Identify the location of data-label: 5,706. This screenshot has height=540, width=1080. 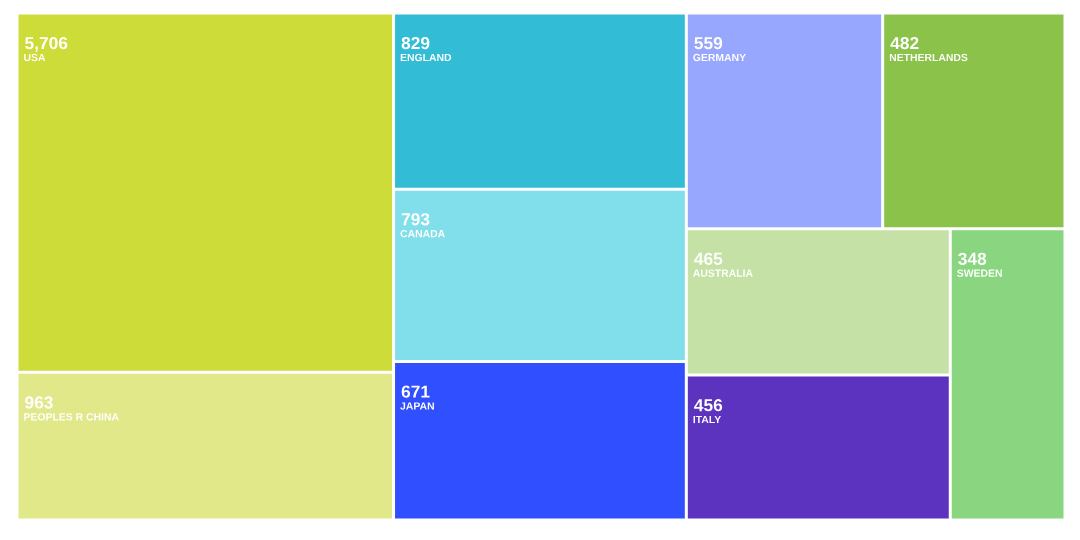
(46, 44).